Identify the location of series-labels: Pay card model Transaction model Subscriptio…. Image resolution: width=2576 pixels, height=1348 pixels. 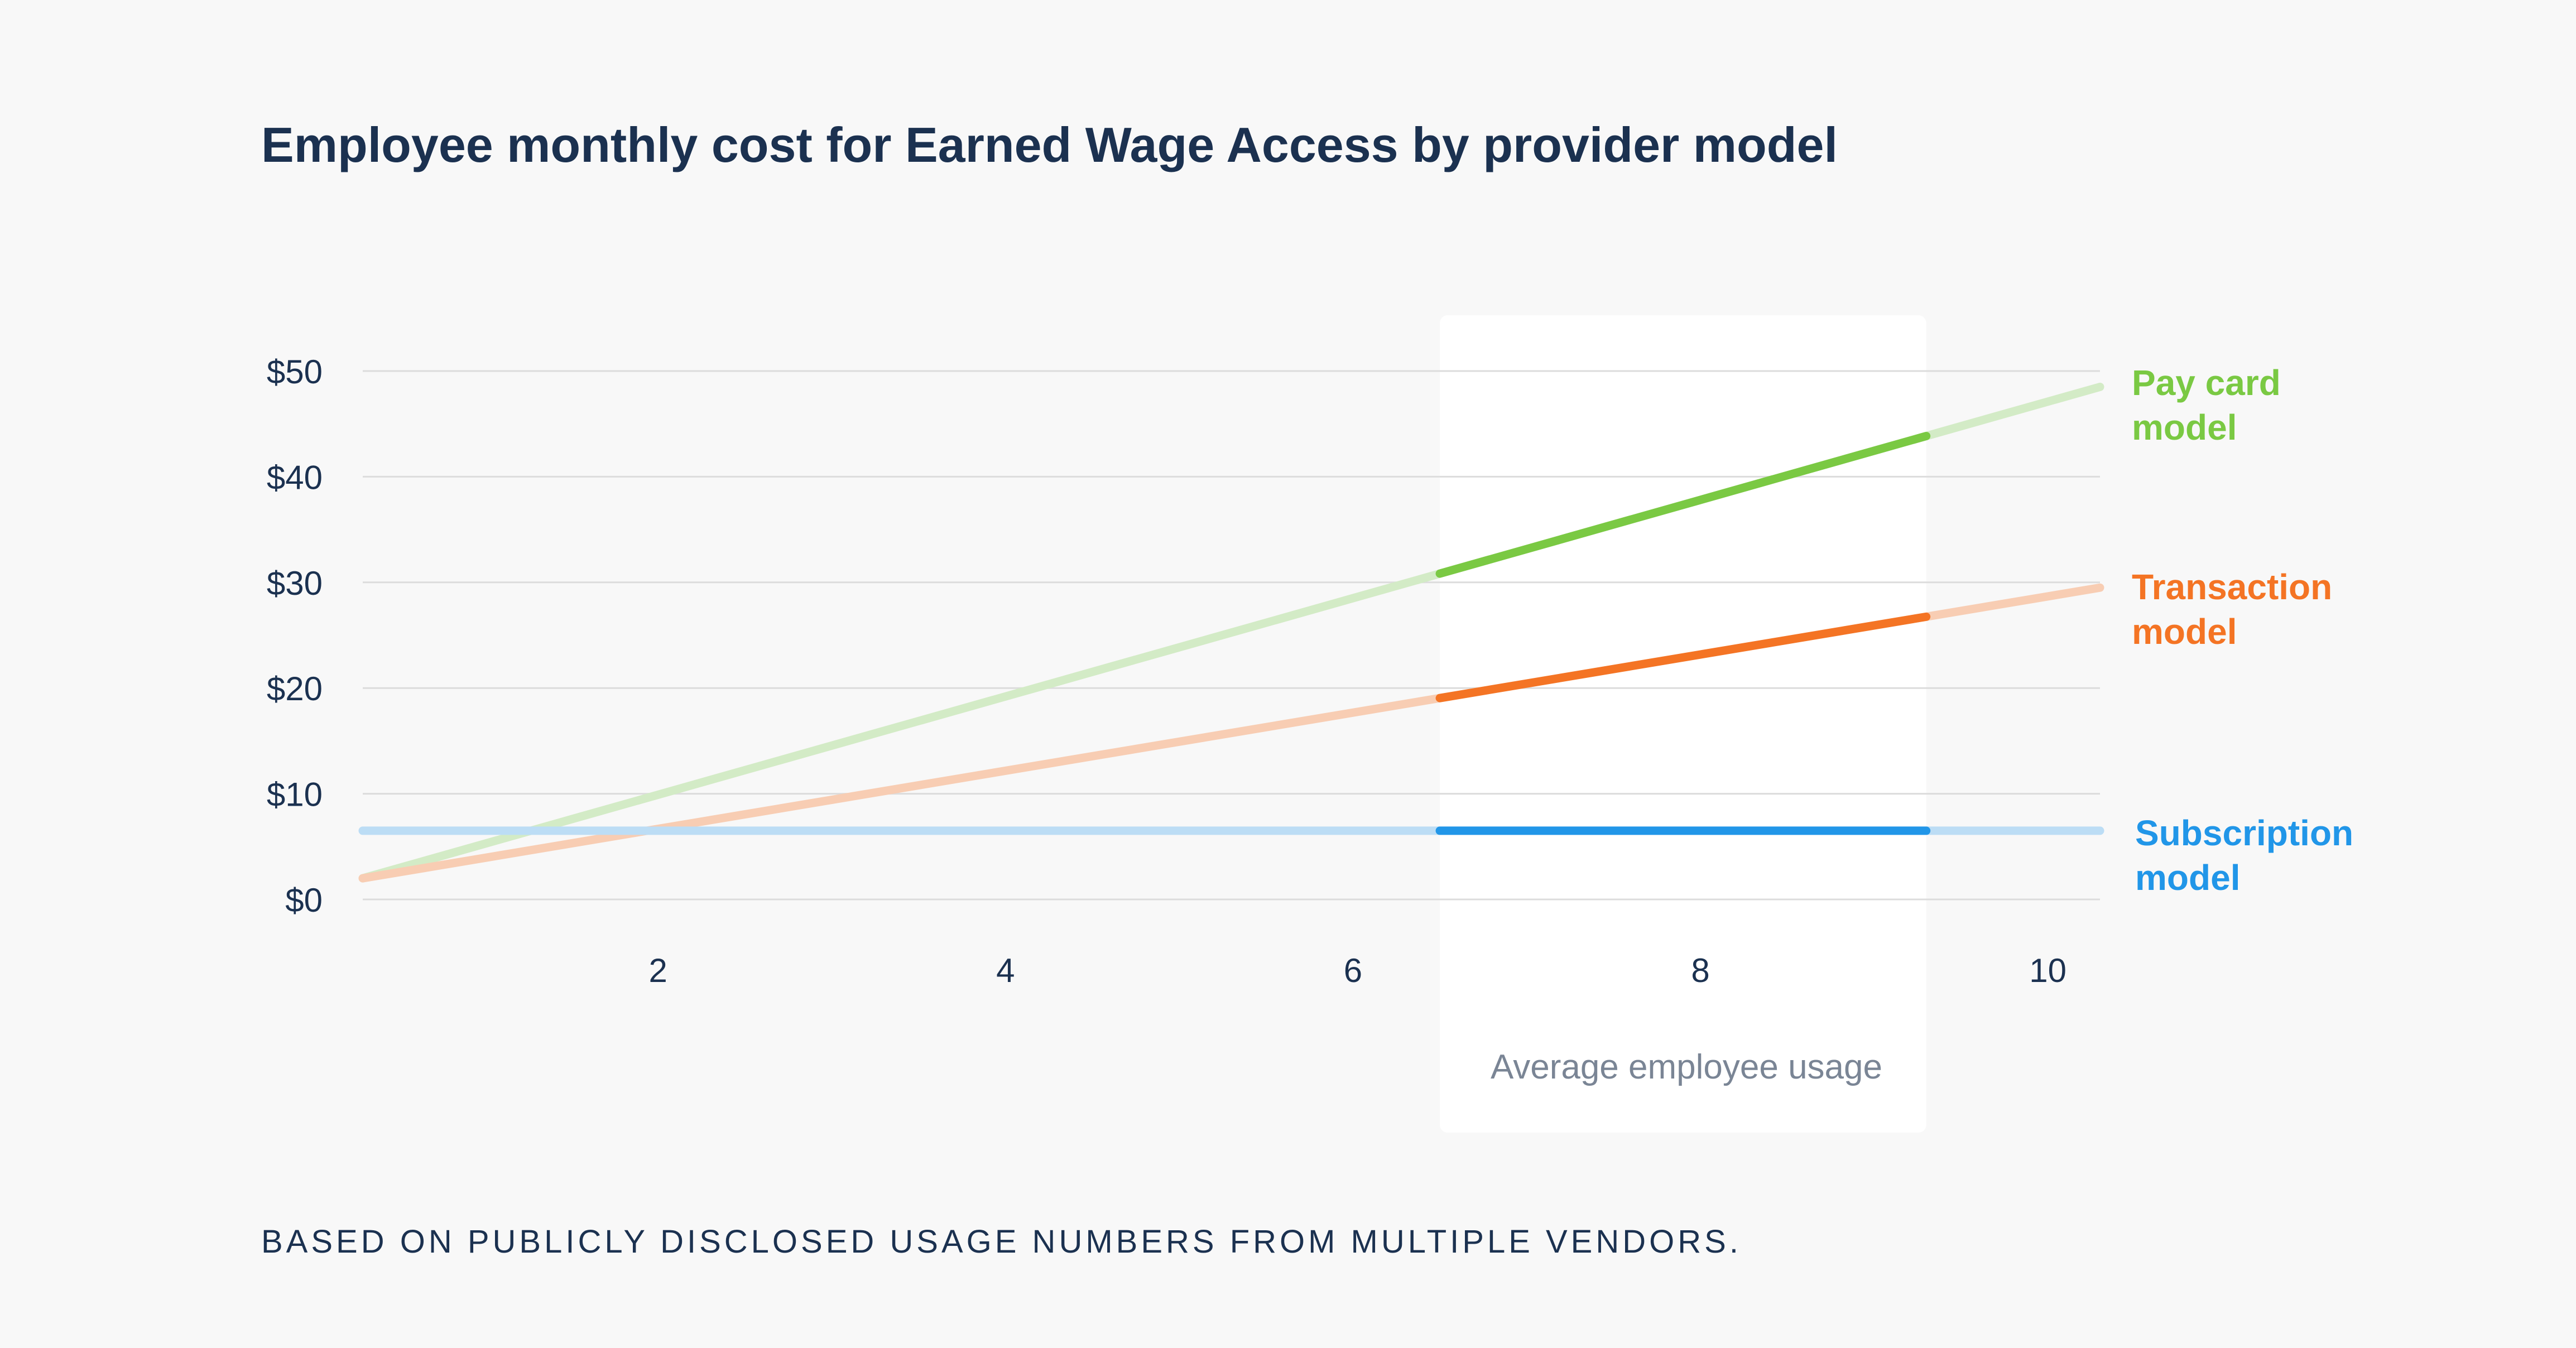
(2242, 630).